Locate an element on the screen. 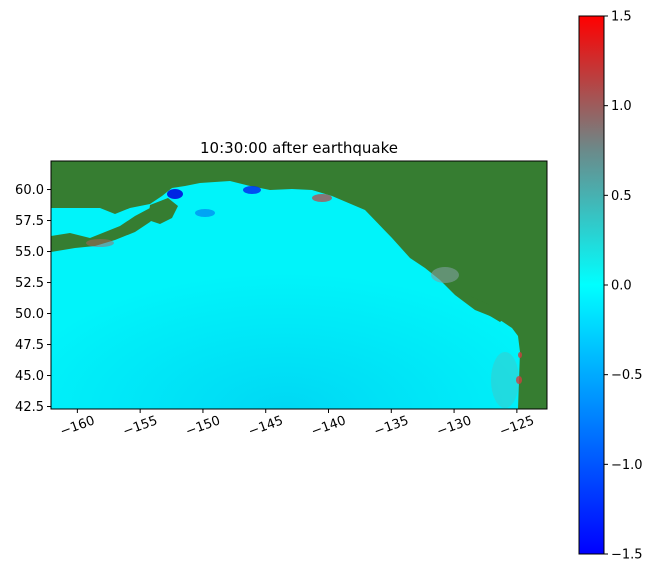 This screenshot has width=658, height=573. chart-title: 10:30:00 after earthquake is located at coordinates (299, 148).